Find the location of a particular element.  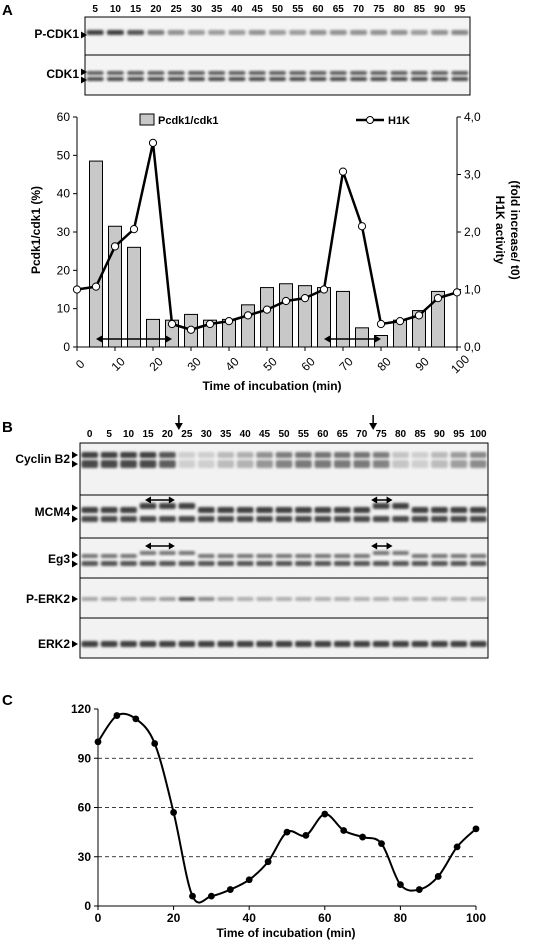

mcm4-shift-arrow-late-head-right is located at coordinates (389, 500).